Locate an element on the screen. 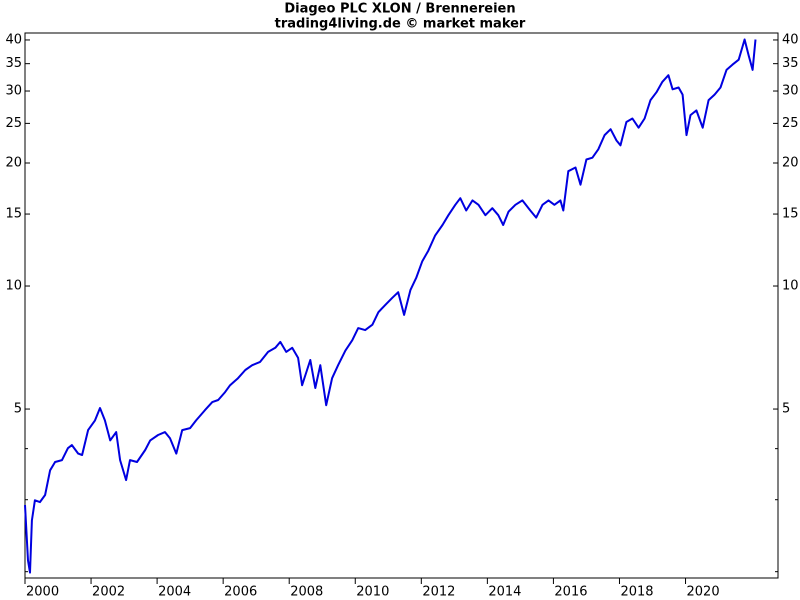  x-tick-label: 2018 is located at coordinates (636, 592).